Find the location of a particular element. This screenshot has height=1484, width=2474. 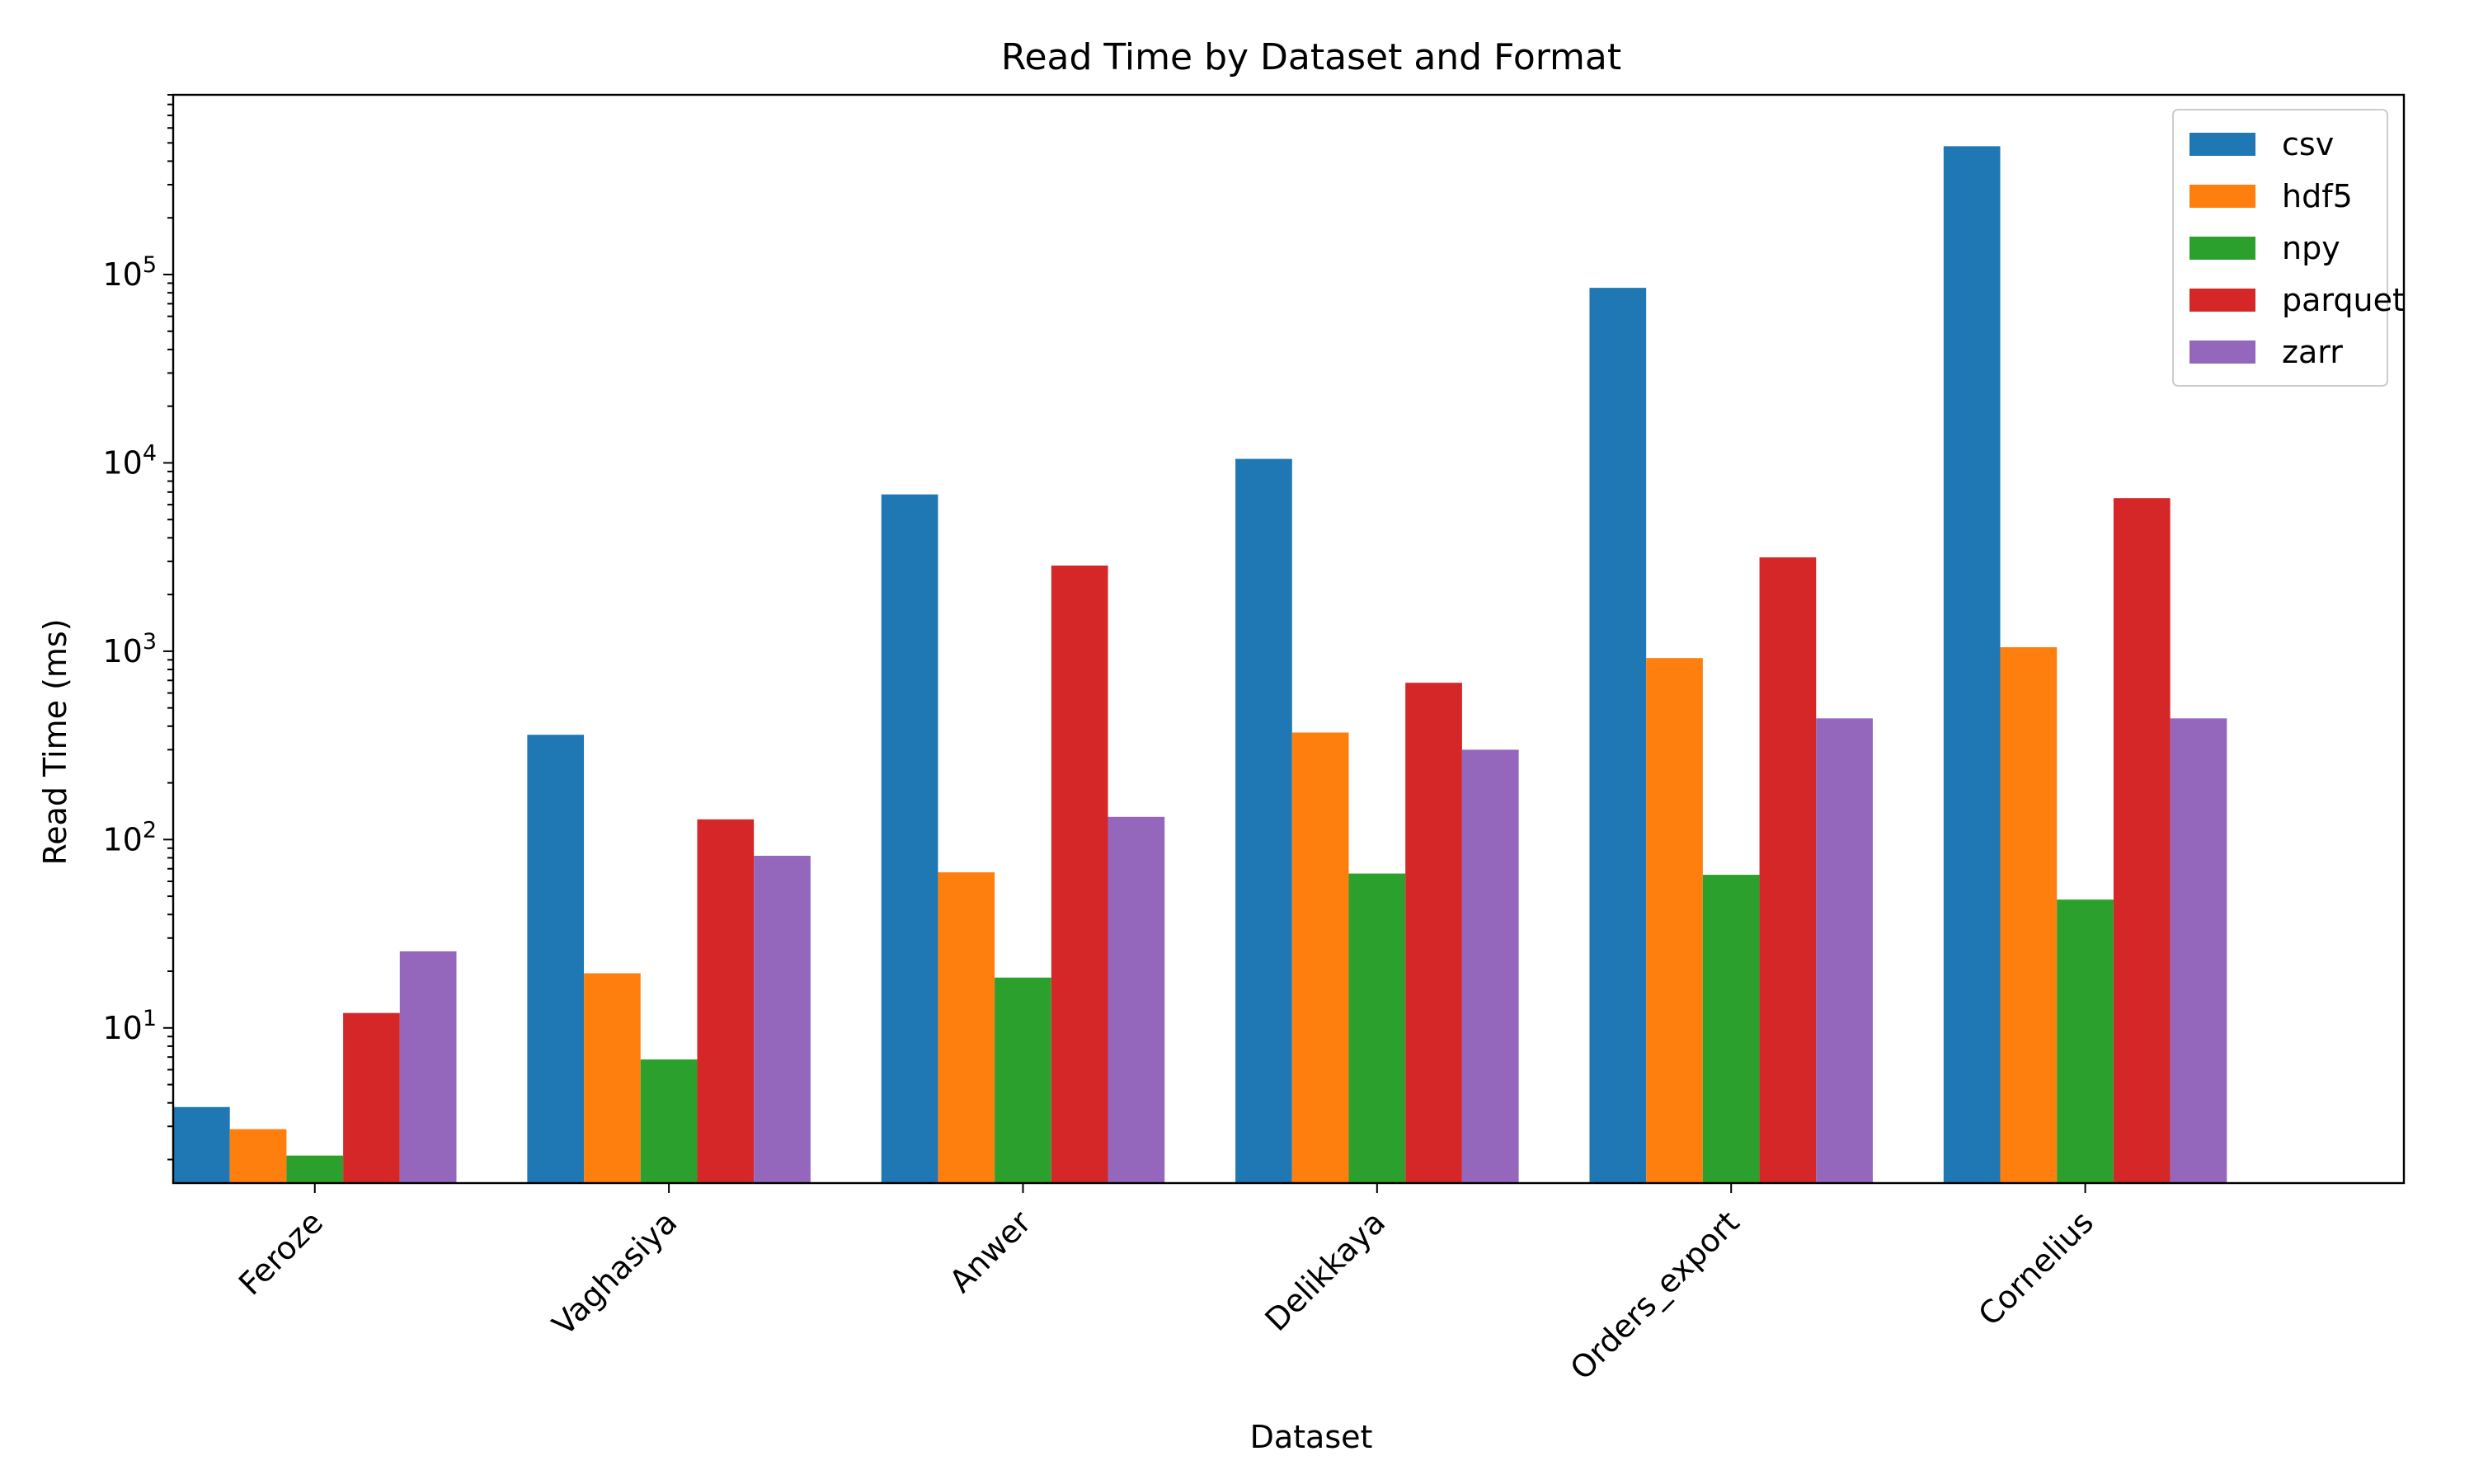

bar-zarr-delikkaya is located at coordinates (1490, 966).